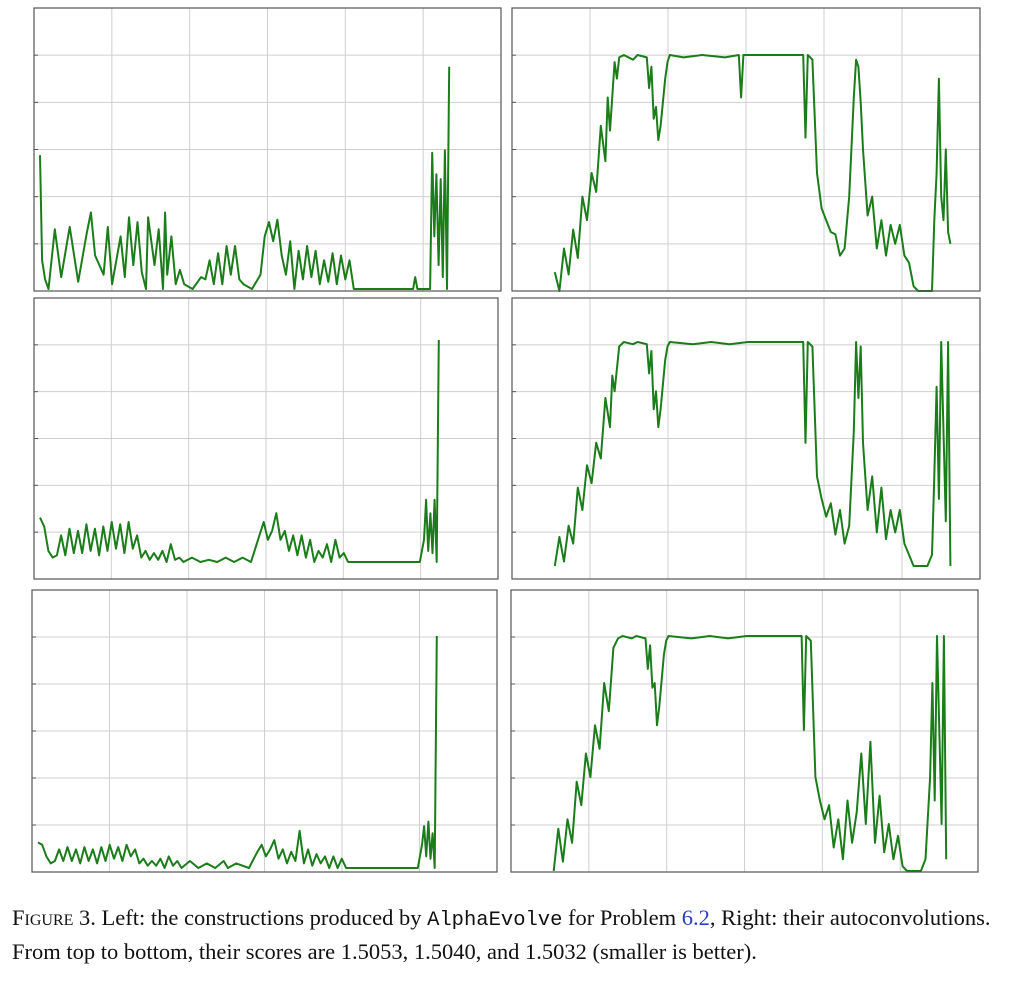  I want to click on problem-reference-link: 6.2, so click(695, 917).